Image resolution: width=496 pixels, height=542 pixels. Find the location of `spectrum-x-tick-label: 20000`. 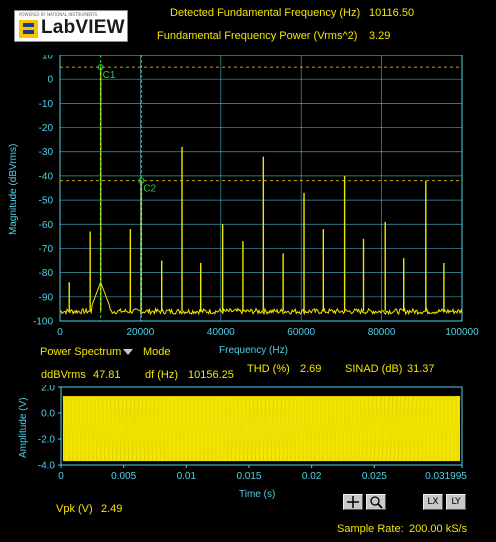

spectrum-x-tick-label: 20000 is located at coordinates (140, 332).